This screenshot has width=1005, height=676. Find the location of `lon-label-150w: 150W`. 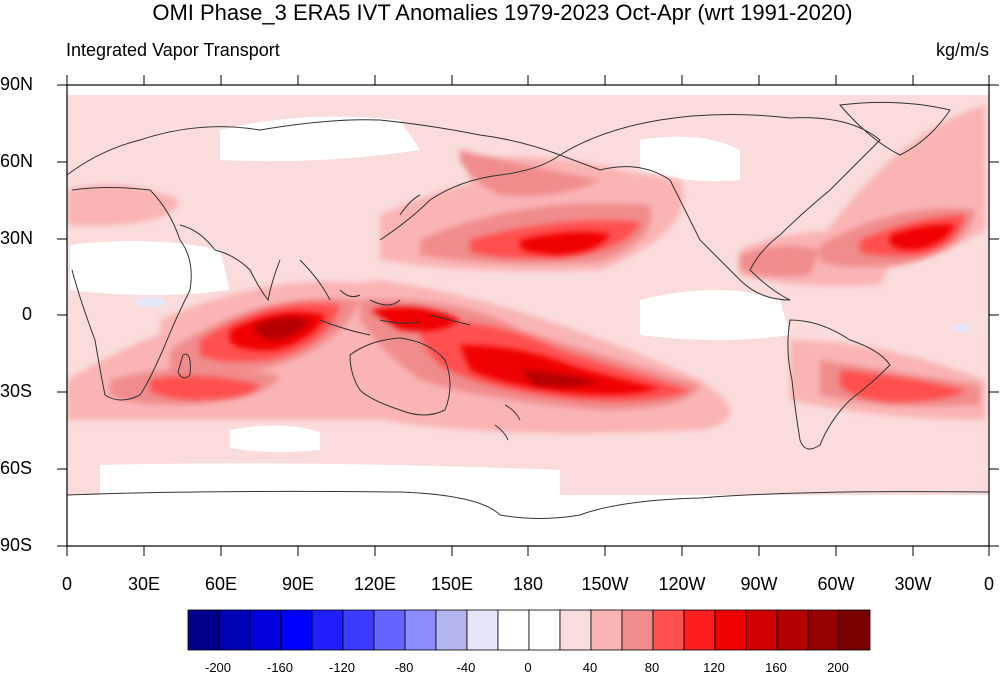

lon-label-150w: 150W is located at coordinates (605, 584).